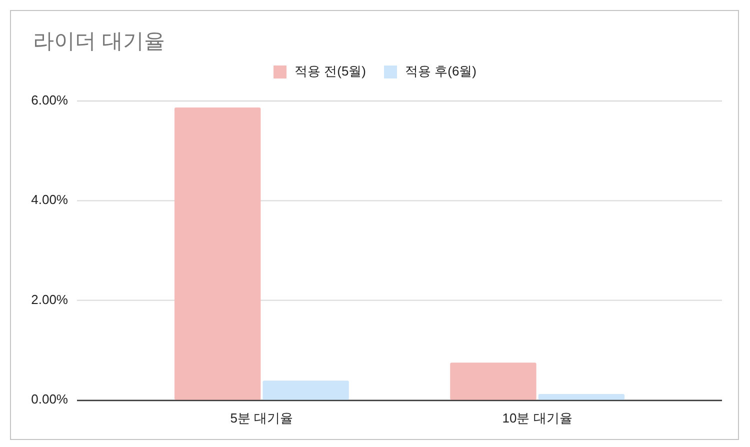 The image size is (750, 447). Describe the element at coordinates (49, 398) in the screenshot. I see `y-tick-label: 0.00%` at that location.